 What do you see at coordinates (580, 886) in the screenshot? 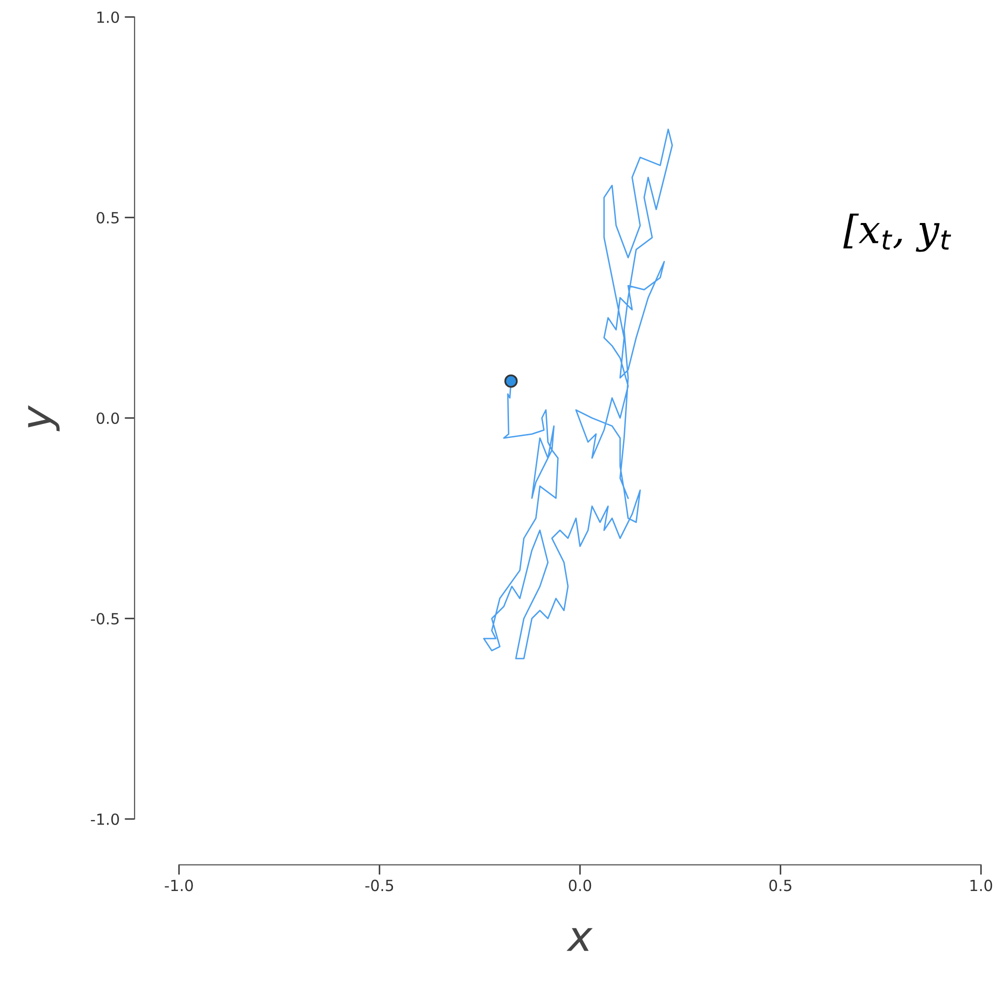
I see `x-tick-label: 0.0` at bounding box center [580, 886].